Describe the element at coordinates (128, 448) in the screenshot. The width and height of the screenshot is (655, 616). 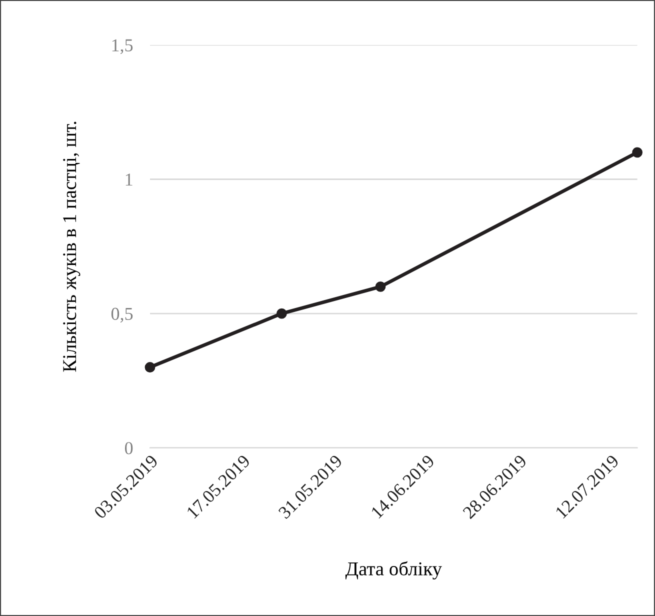
I see `y-tick-label: 0` at that location.